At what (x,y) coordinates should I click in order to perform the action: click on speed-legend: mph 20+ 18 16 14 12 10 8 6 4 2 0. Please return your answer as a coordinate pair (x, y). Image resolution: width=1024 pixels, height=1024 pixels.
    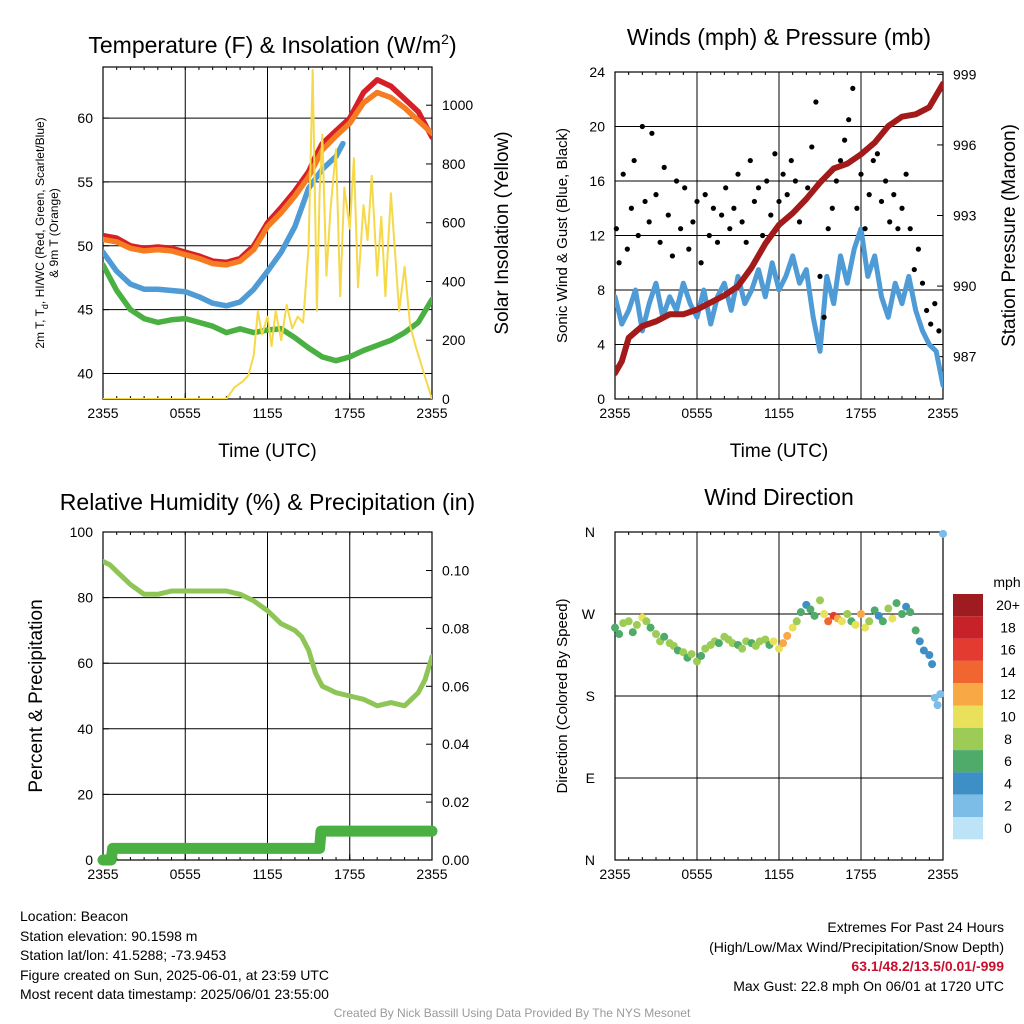
    Looking at the image, I should click on (987, 707).